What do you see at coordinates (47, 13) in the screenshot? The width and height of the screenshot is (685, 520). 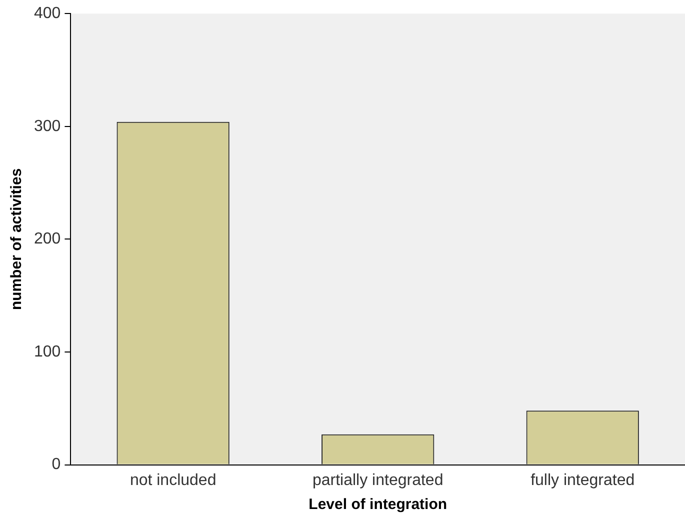 I see `y-tick-label: 400` at bounding box center [47, 13].